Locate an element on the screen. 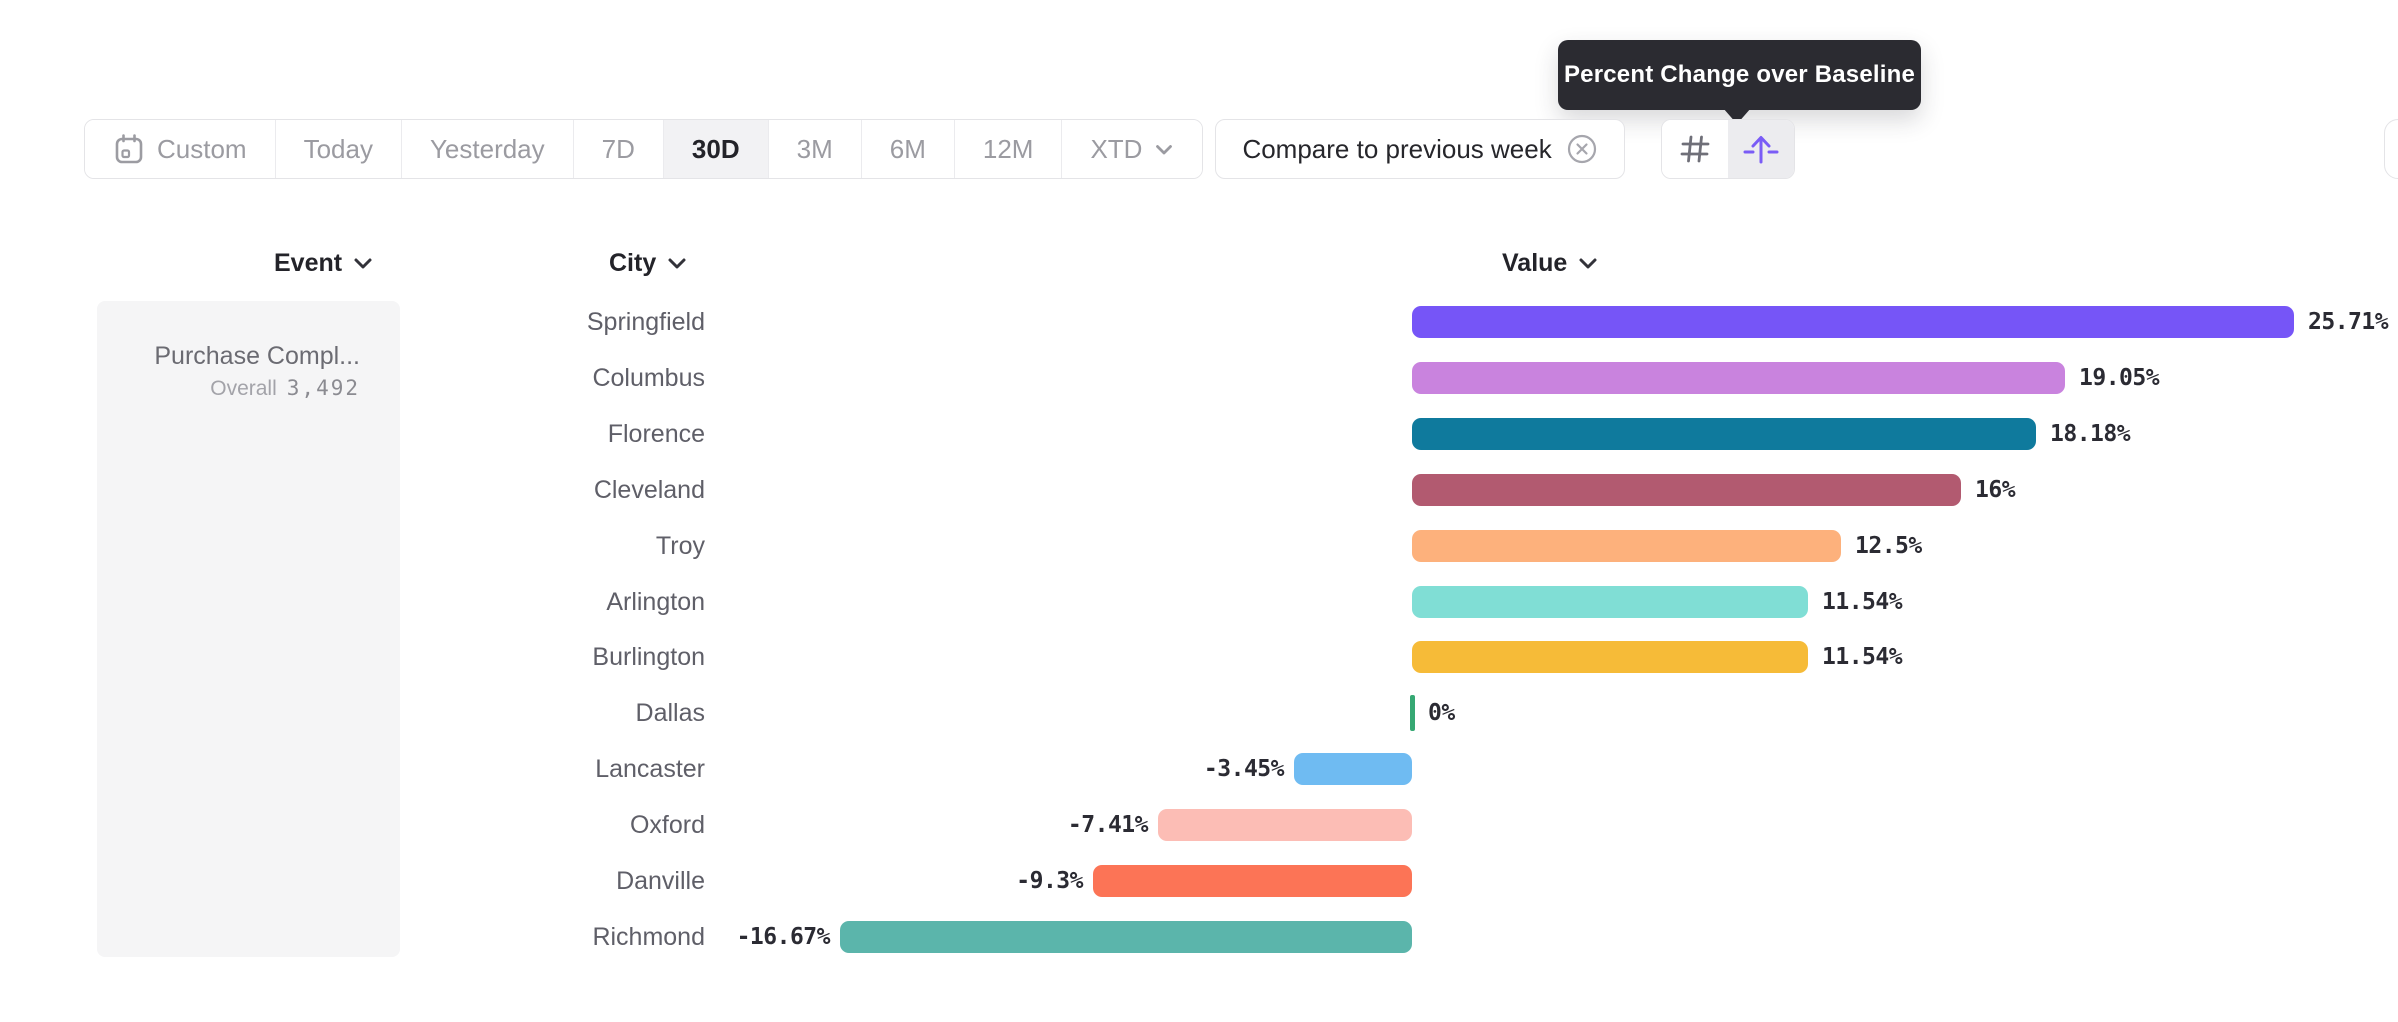 The image size is (2398, 1022). show-values-button is located at coordinates (1694, 149).